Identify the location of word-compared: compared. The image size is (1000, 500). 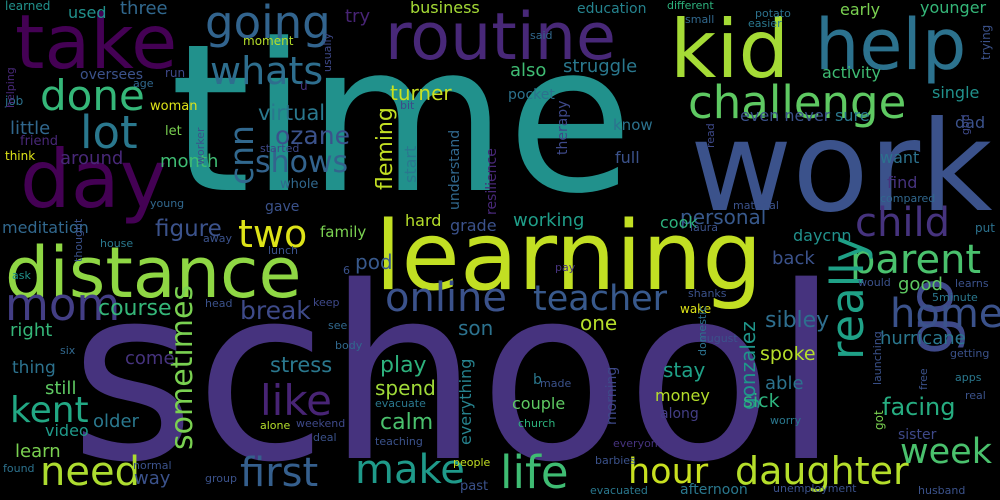
(908, 198).